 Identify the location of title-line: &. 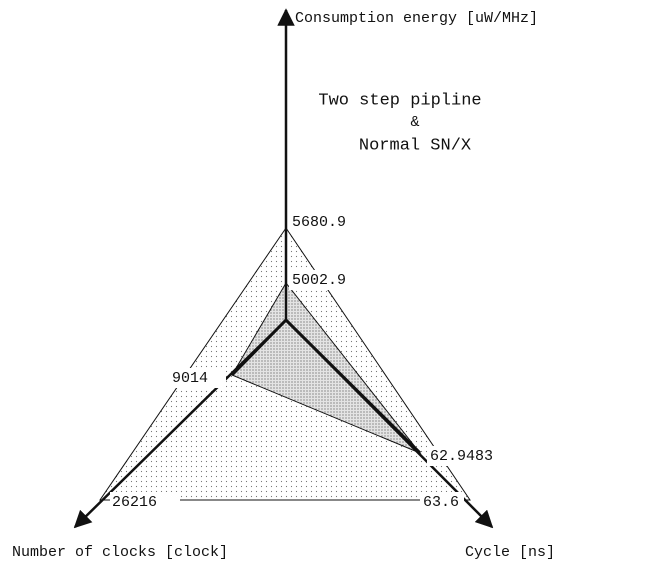
(414, 122).